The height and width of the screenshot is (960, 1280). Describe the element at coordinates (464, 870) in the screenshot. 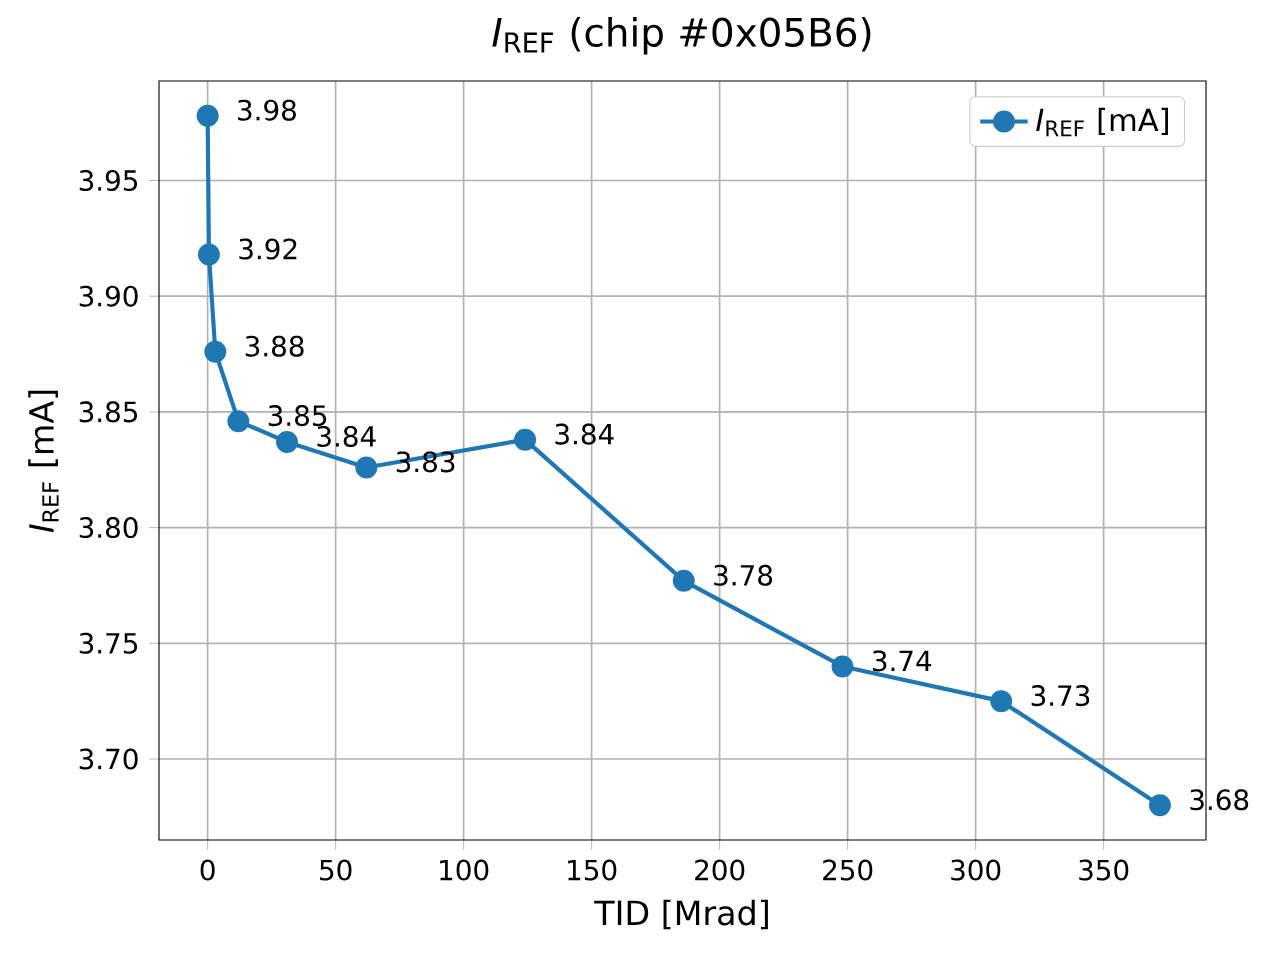

I see `x-tick-label: 100` at that location.